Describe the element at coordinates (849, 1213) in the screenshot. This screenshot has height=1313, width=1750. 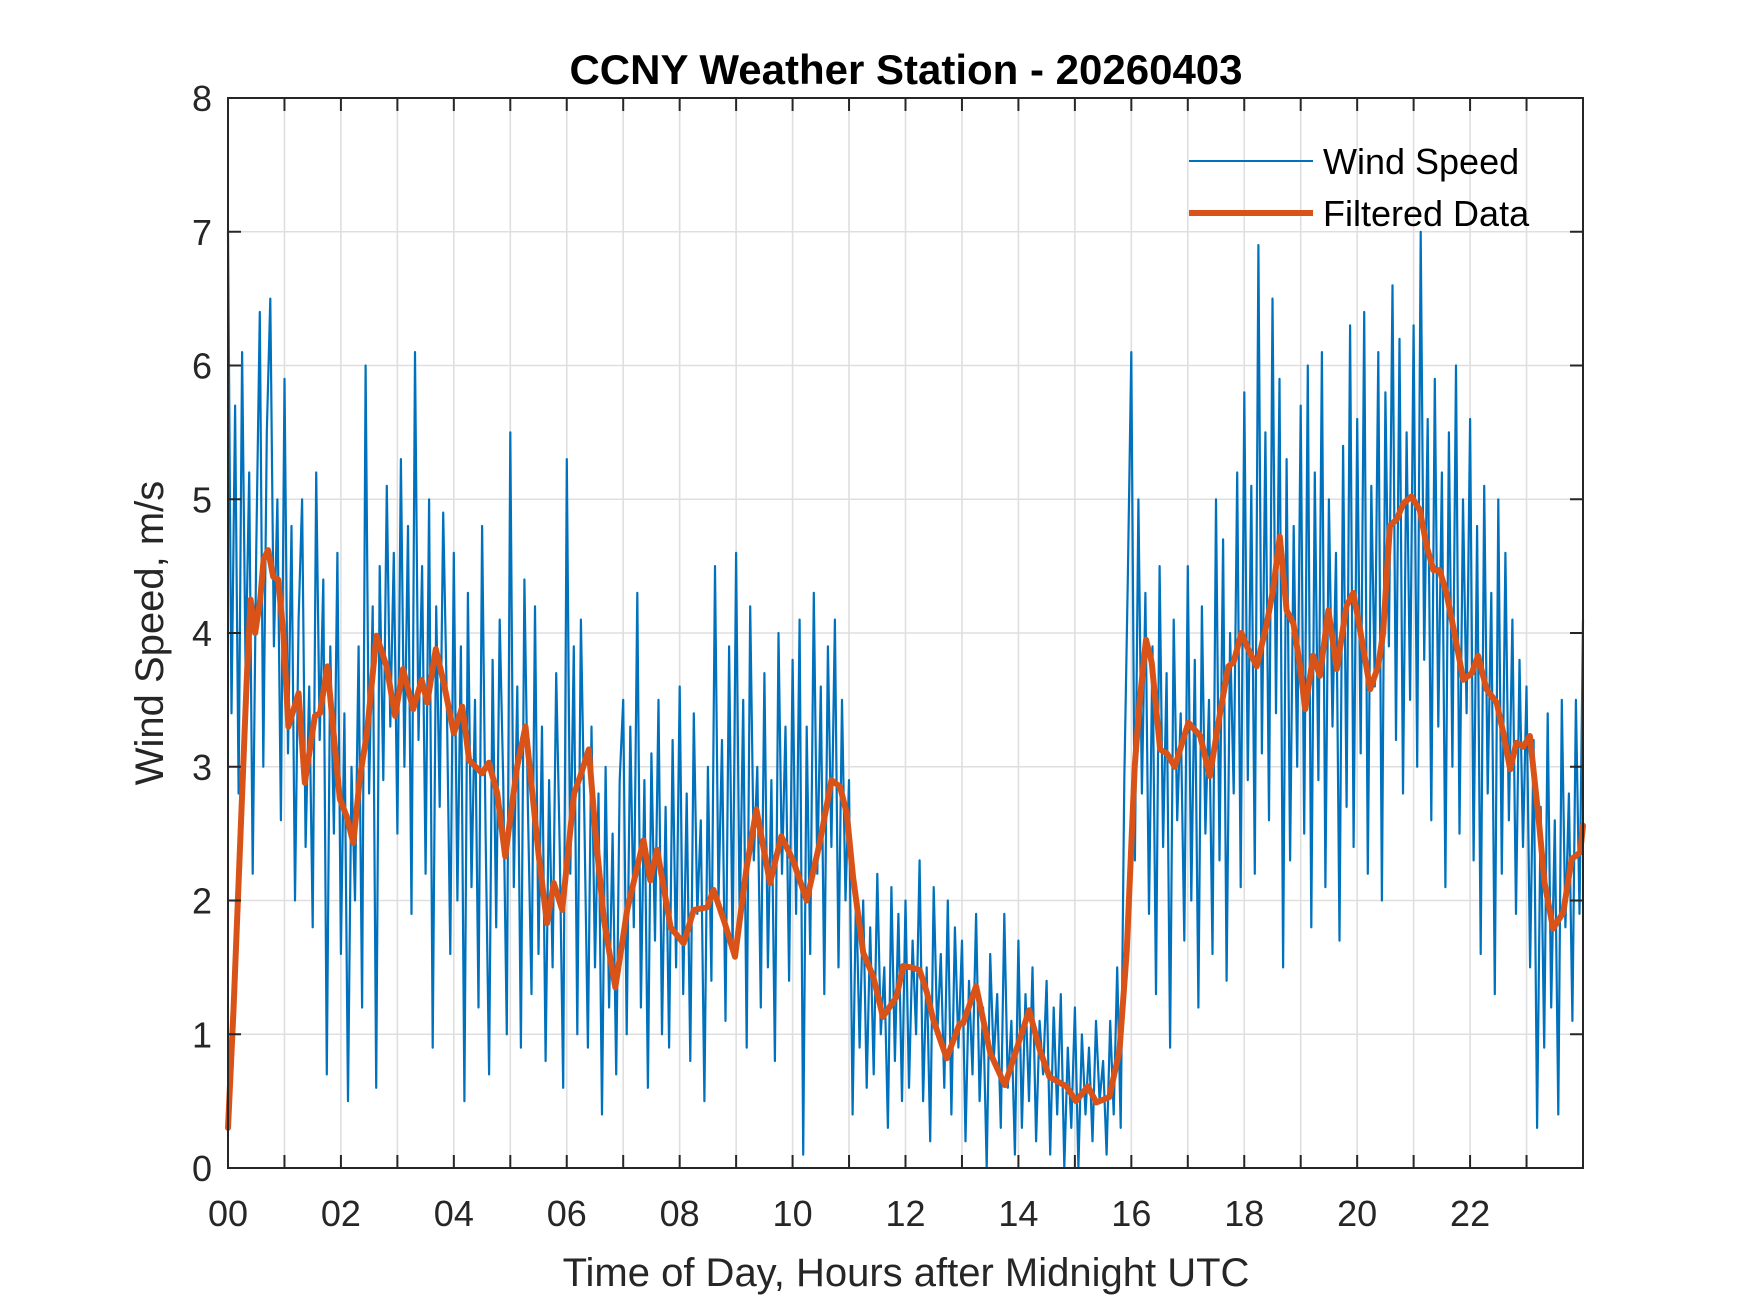
I see `x-tick-labels: 00 02 04 06 08 10 12 14 16 18 20 22` at that location.